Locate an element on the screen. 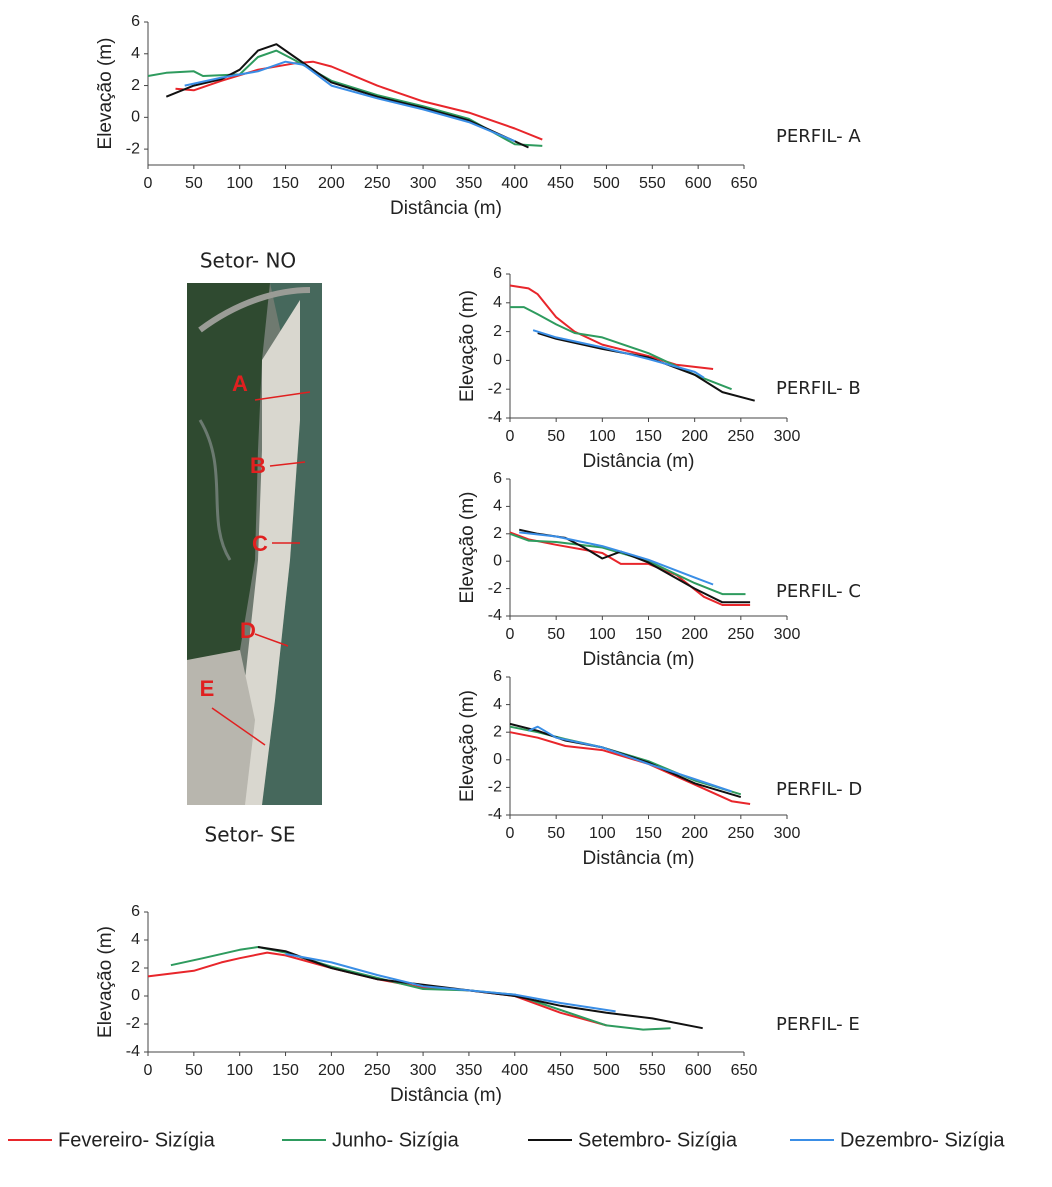 The image size is (1052, 1187). map-label: C is located at coordinates (260, 543).